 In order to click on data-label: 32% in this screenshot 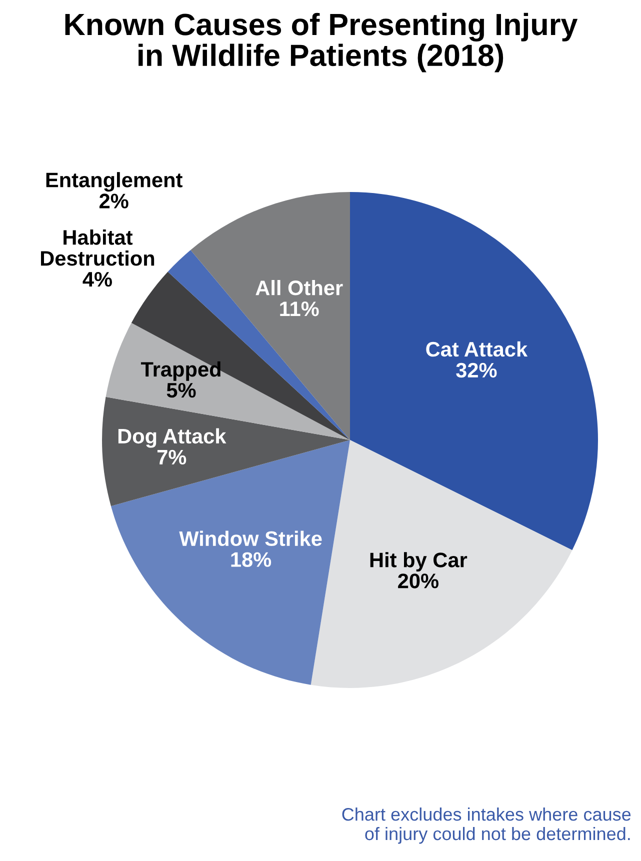, I will do `click(476, 370)`.